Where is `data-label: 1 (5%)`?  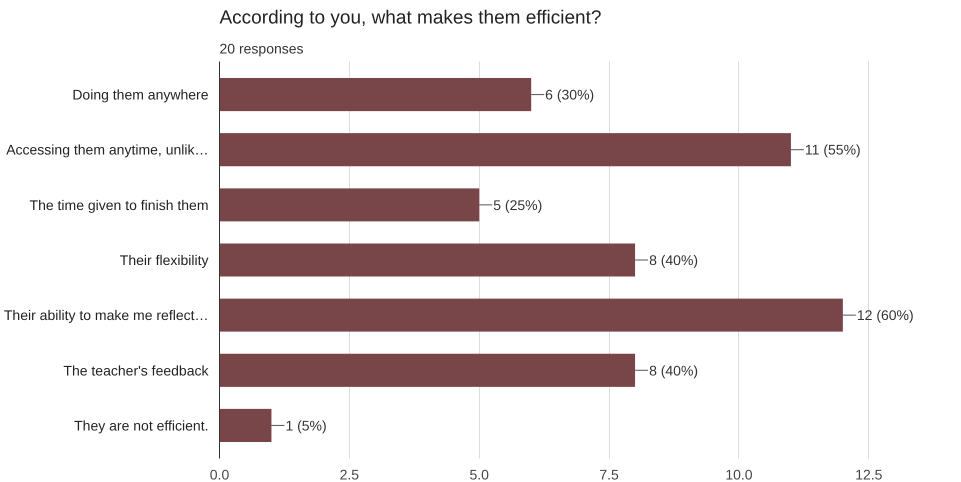
data-label: 1 (5%) is located at coordinates (306, 425).